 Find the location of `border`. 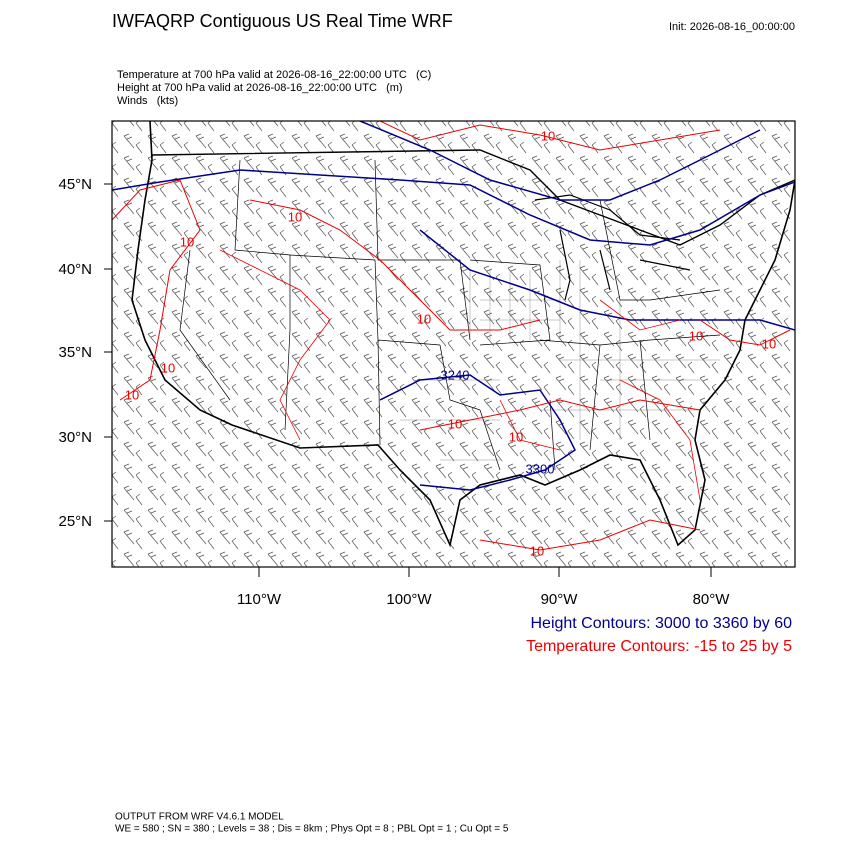

border is located at coordinates (473, 197).